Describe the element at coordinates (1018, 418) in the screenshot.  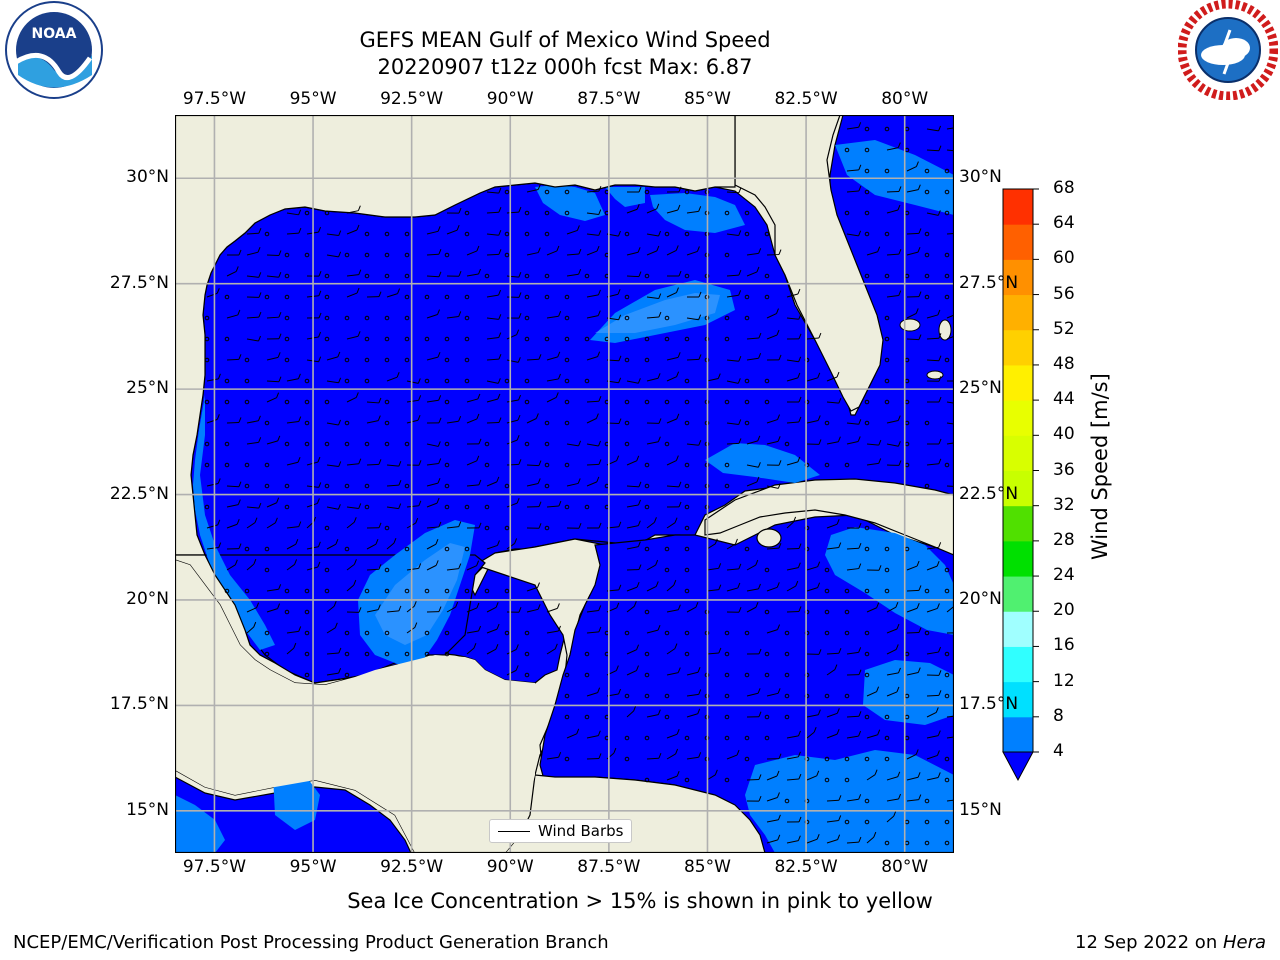
I see `colorbar-segment` at that location.